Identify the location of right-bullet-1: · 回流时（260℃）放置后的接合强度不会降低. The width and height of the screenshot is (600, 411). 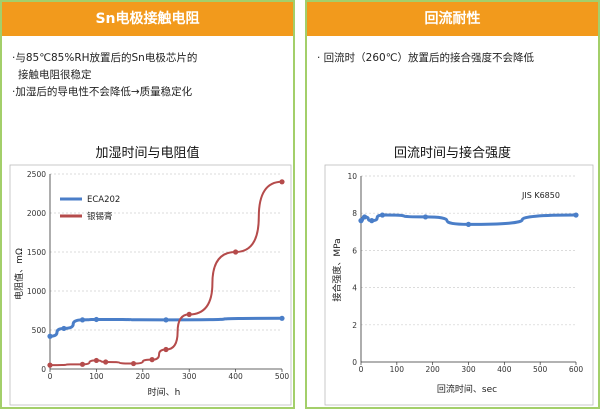
(426, 58).